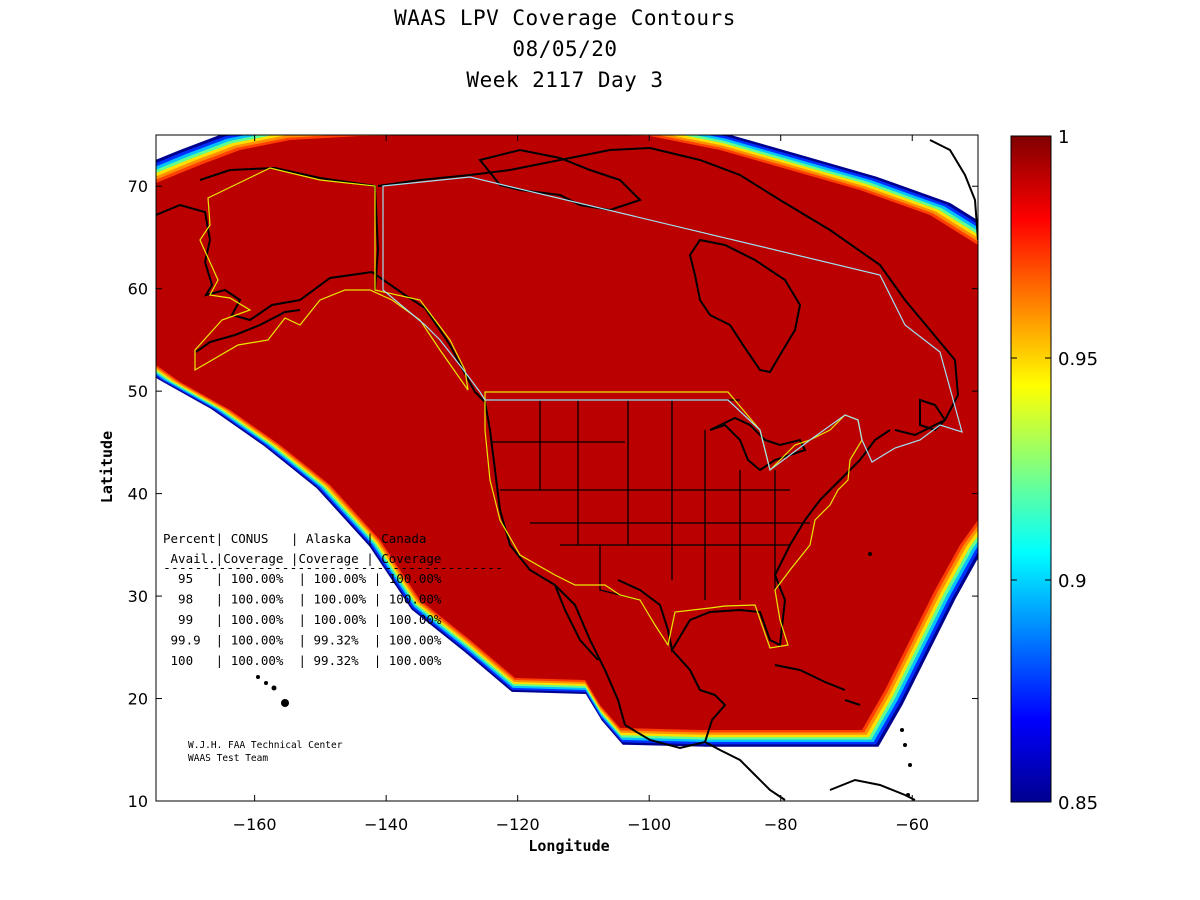  What do you see at coordinates (1078, 359) in the screenshot?
I see `colorbar-tick-label: 0.95` at bounding box center [1078, 359].